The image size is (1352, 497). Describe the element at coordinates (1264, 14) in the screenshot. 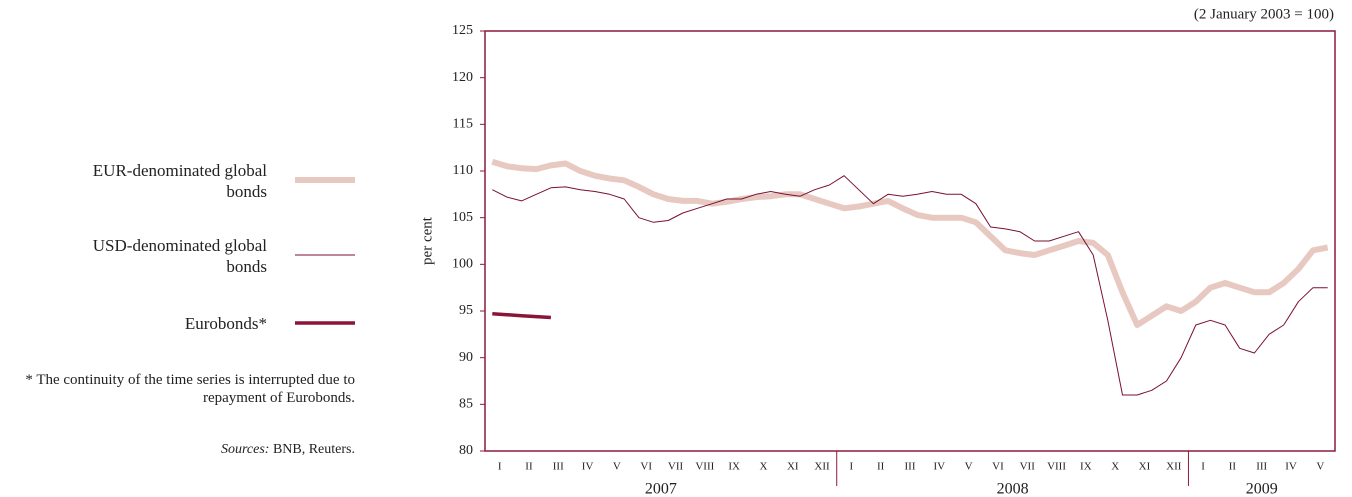

I see `unit-note: (2 January 2003 = 100)` at that location.